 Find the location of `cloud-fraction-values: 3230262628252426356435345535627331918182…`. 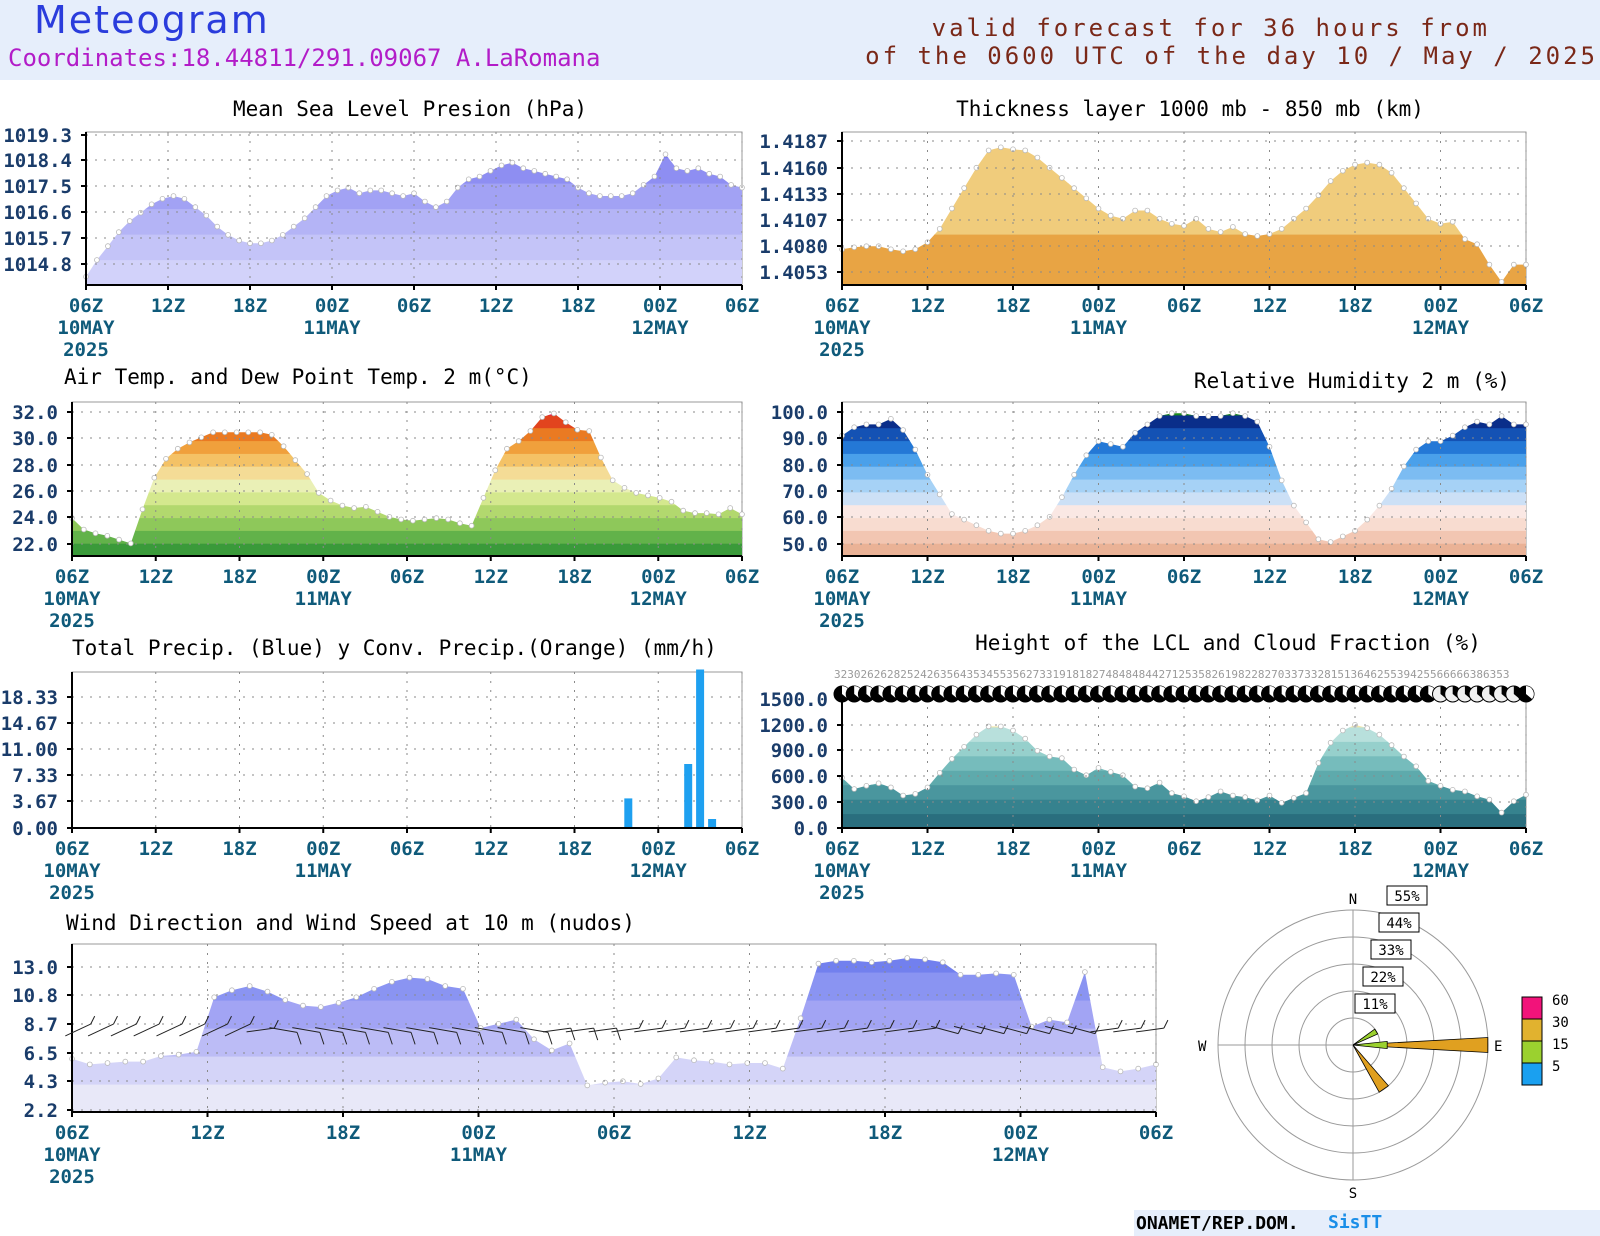

cloud-fraction-values: 3230262628252426356435345535627331918182… is located at coordinates (1172, 674).